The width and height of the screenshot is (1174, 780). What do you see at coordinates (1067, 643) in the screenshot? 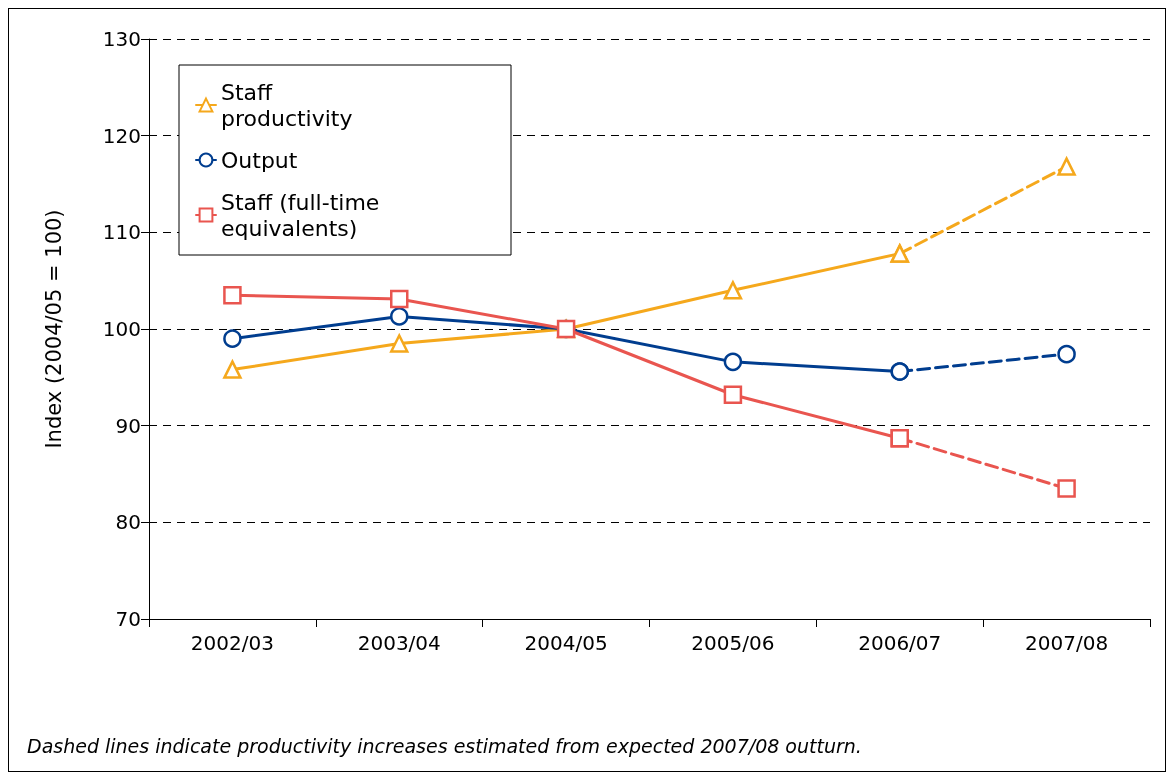
I see `x-tick-label: 2007/08` at bounding box center [1067, 643].